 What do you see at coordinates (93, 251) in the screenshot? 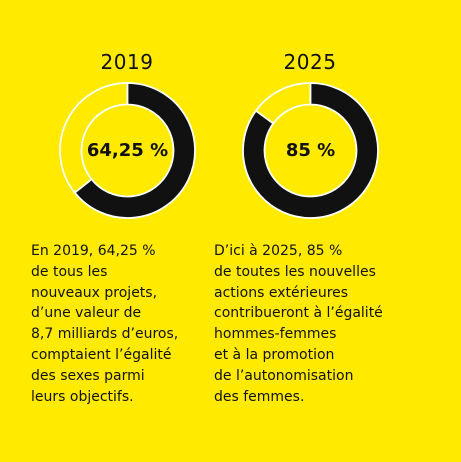
I see `description-line: En 2019, 64,25 %` at bounding box center [93, 251].